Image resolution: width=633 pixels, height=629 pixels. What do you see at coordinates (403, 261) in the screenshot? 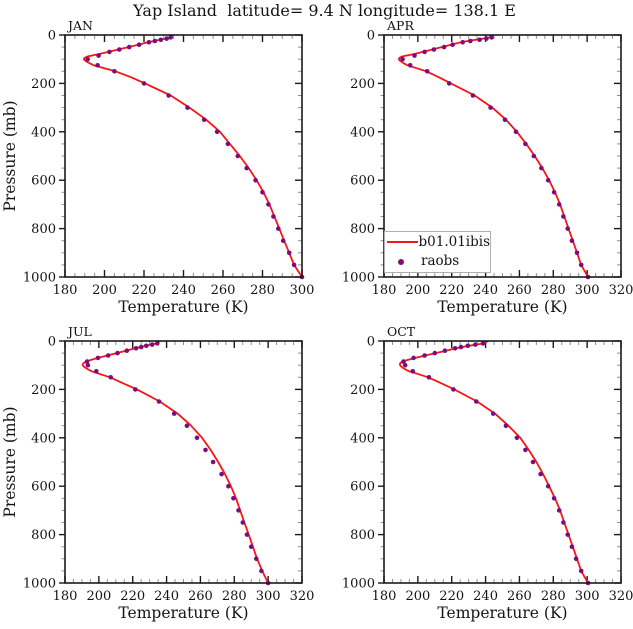
I see `legend-dot-swatch-zone` at bounding box center [403, 261].